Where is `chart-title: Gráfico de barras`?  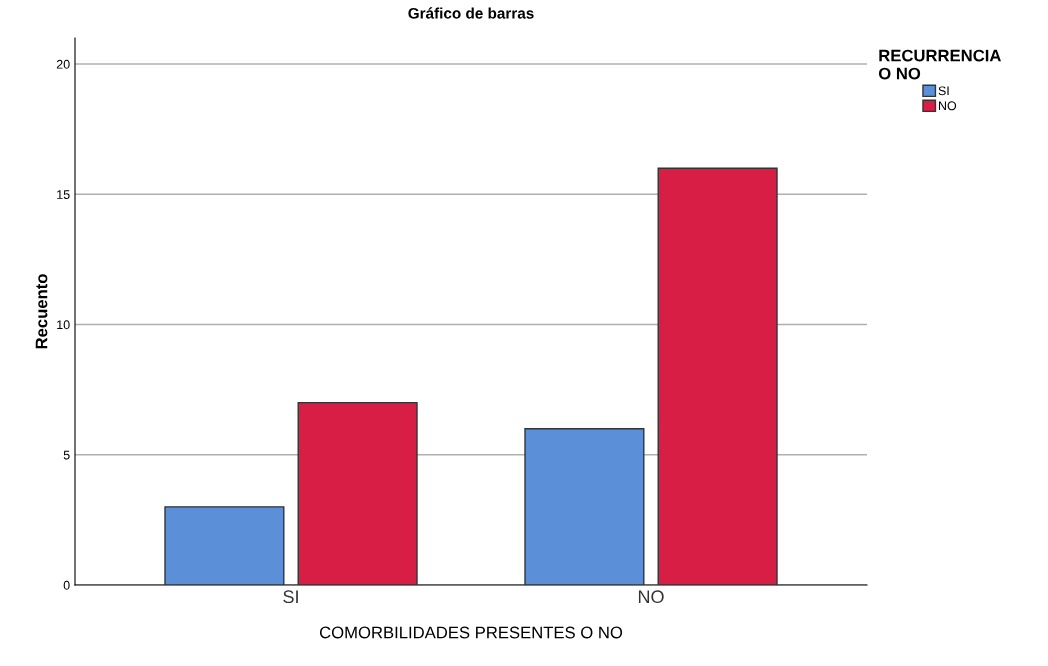 chart-title: Gráfico de barras is located at coordinates (471, 13).